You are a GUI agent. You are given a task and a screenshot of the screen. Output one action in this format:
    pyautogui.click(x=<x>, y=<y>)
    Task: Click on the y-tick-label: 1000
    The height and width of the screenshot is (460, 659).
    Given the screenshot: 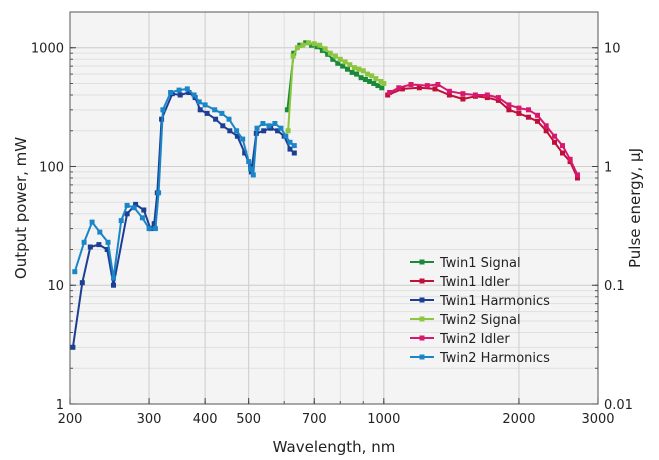 What is the action you would take?
    pyautogui.click(x=47, y=49)
    